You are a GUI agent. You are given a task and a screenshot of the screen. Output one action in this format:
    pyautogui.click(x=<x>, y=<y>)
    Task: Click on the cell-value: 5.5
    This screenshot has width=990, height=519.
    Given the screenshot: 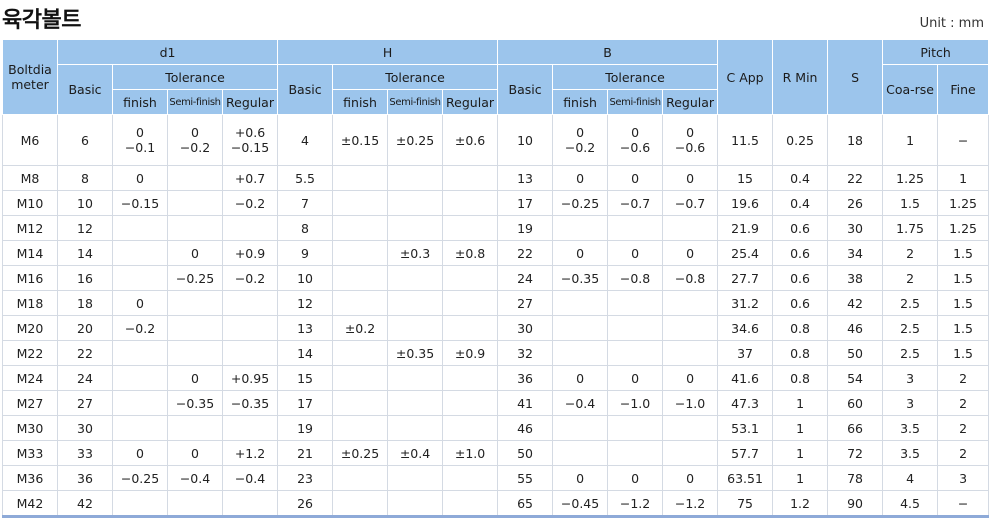 What is the action you would take?
    pyautogui.click(x=305, y=178)
    